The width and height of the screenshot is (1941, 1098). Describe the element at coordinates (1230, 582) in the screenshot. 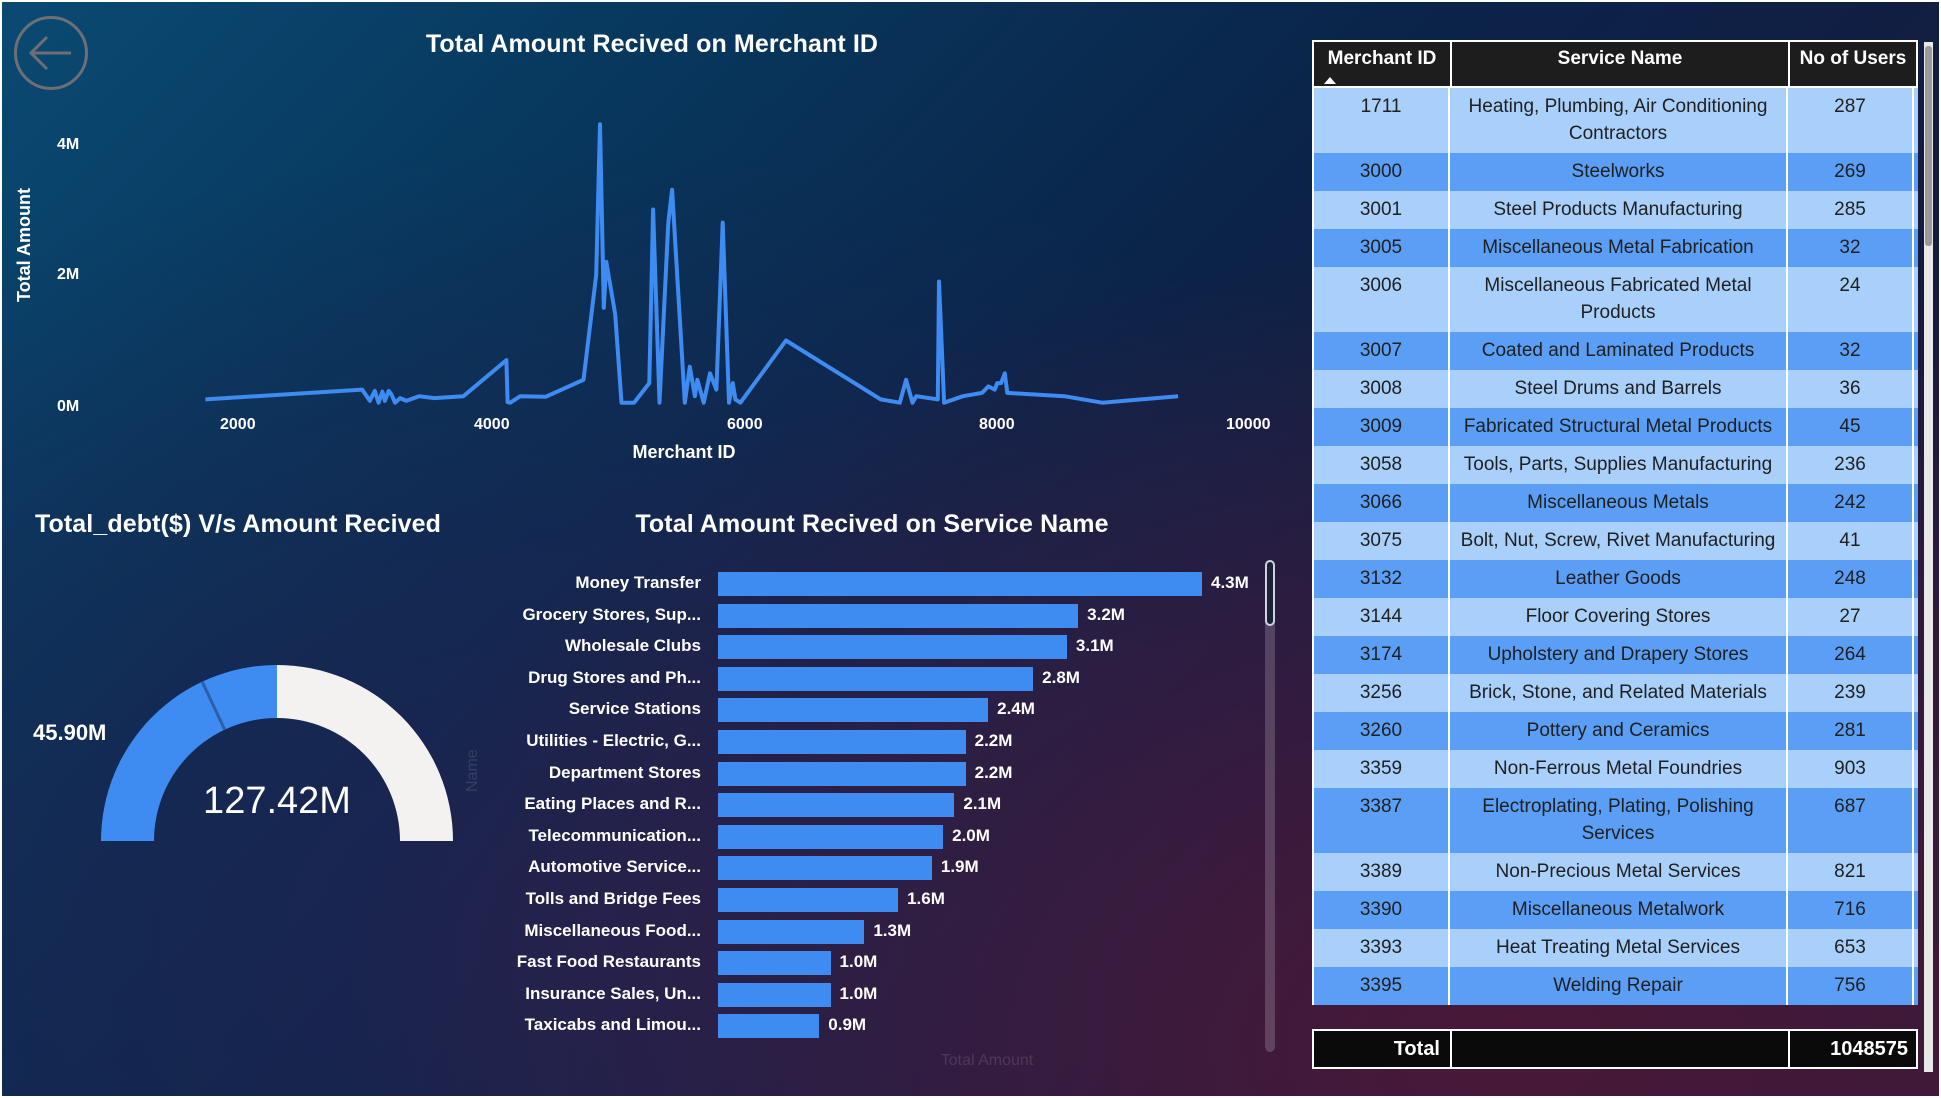

I see `bar-data-label: 4.3M` at that location.